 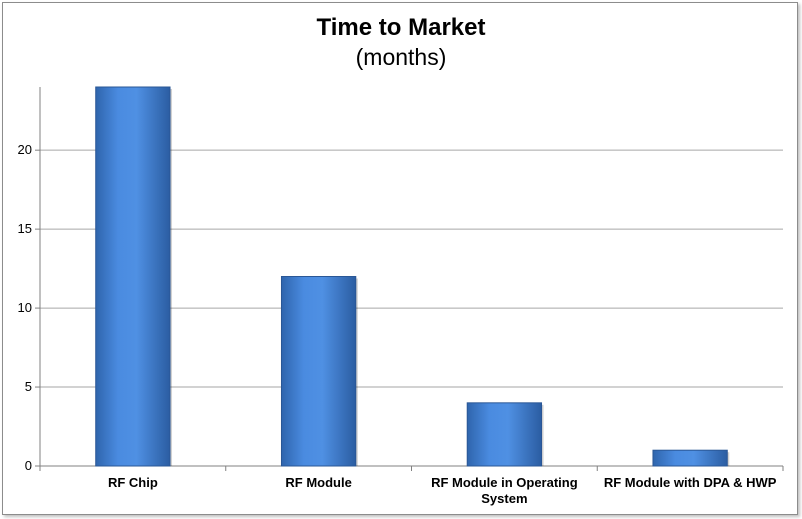 I want to click on x-category-label: RF Module in Operating System, so click(x=504, y=490).